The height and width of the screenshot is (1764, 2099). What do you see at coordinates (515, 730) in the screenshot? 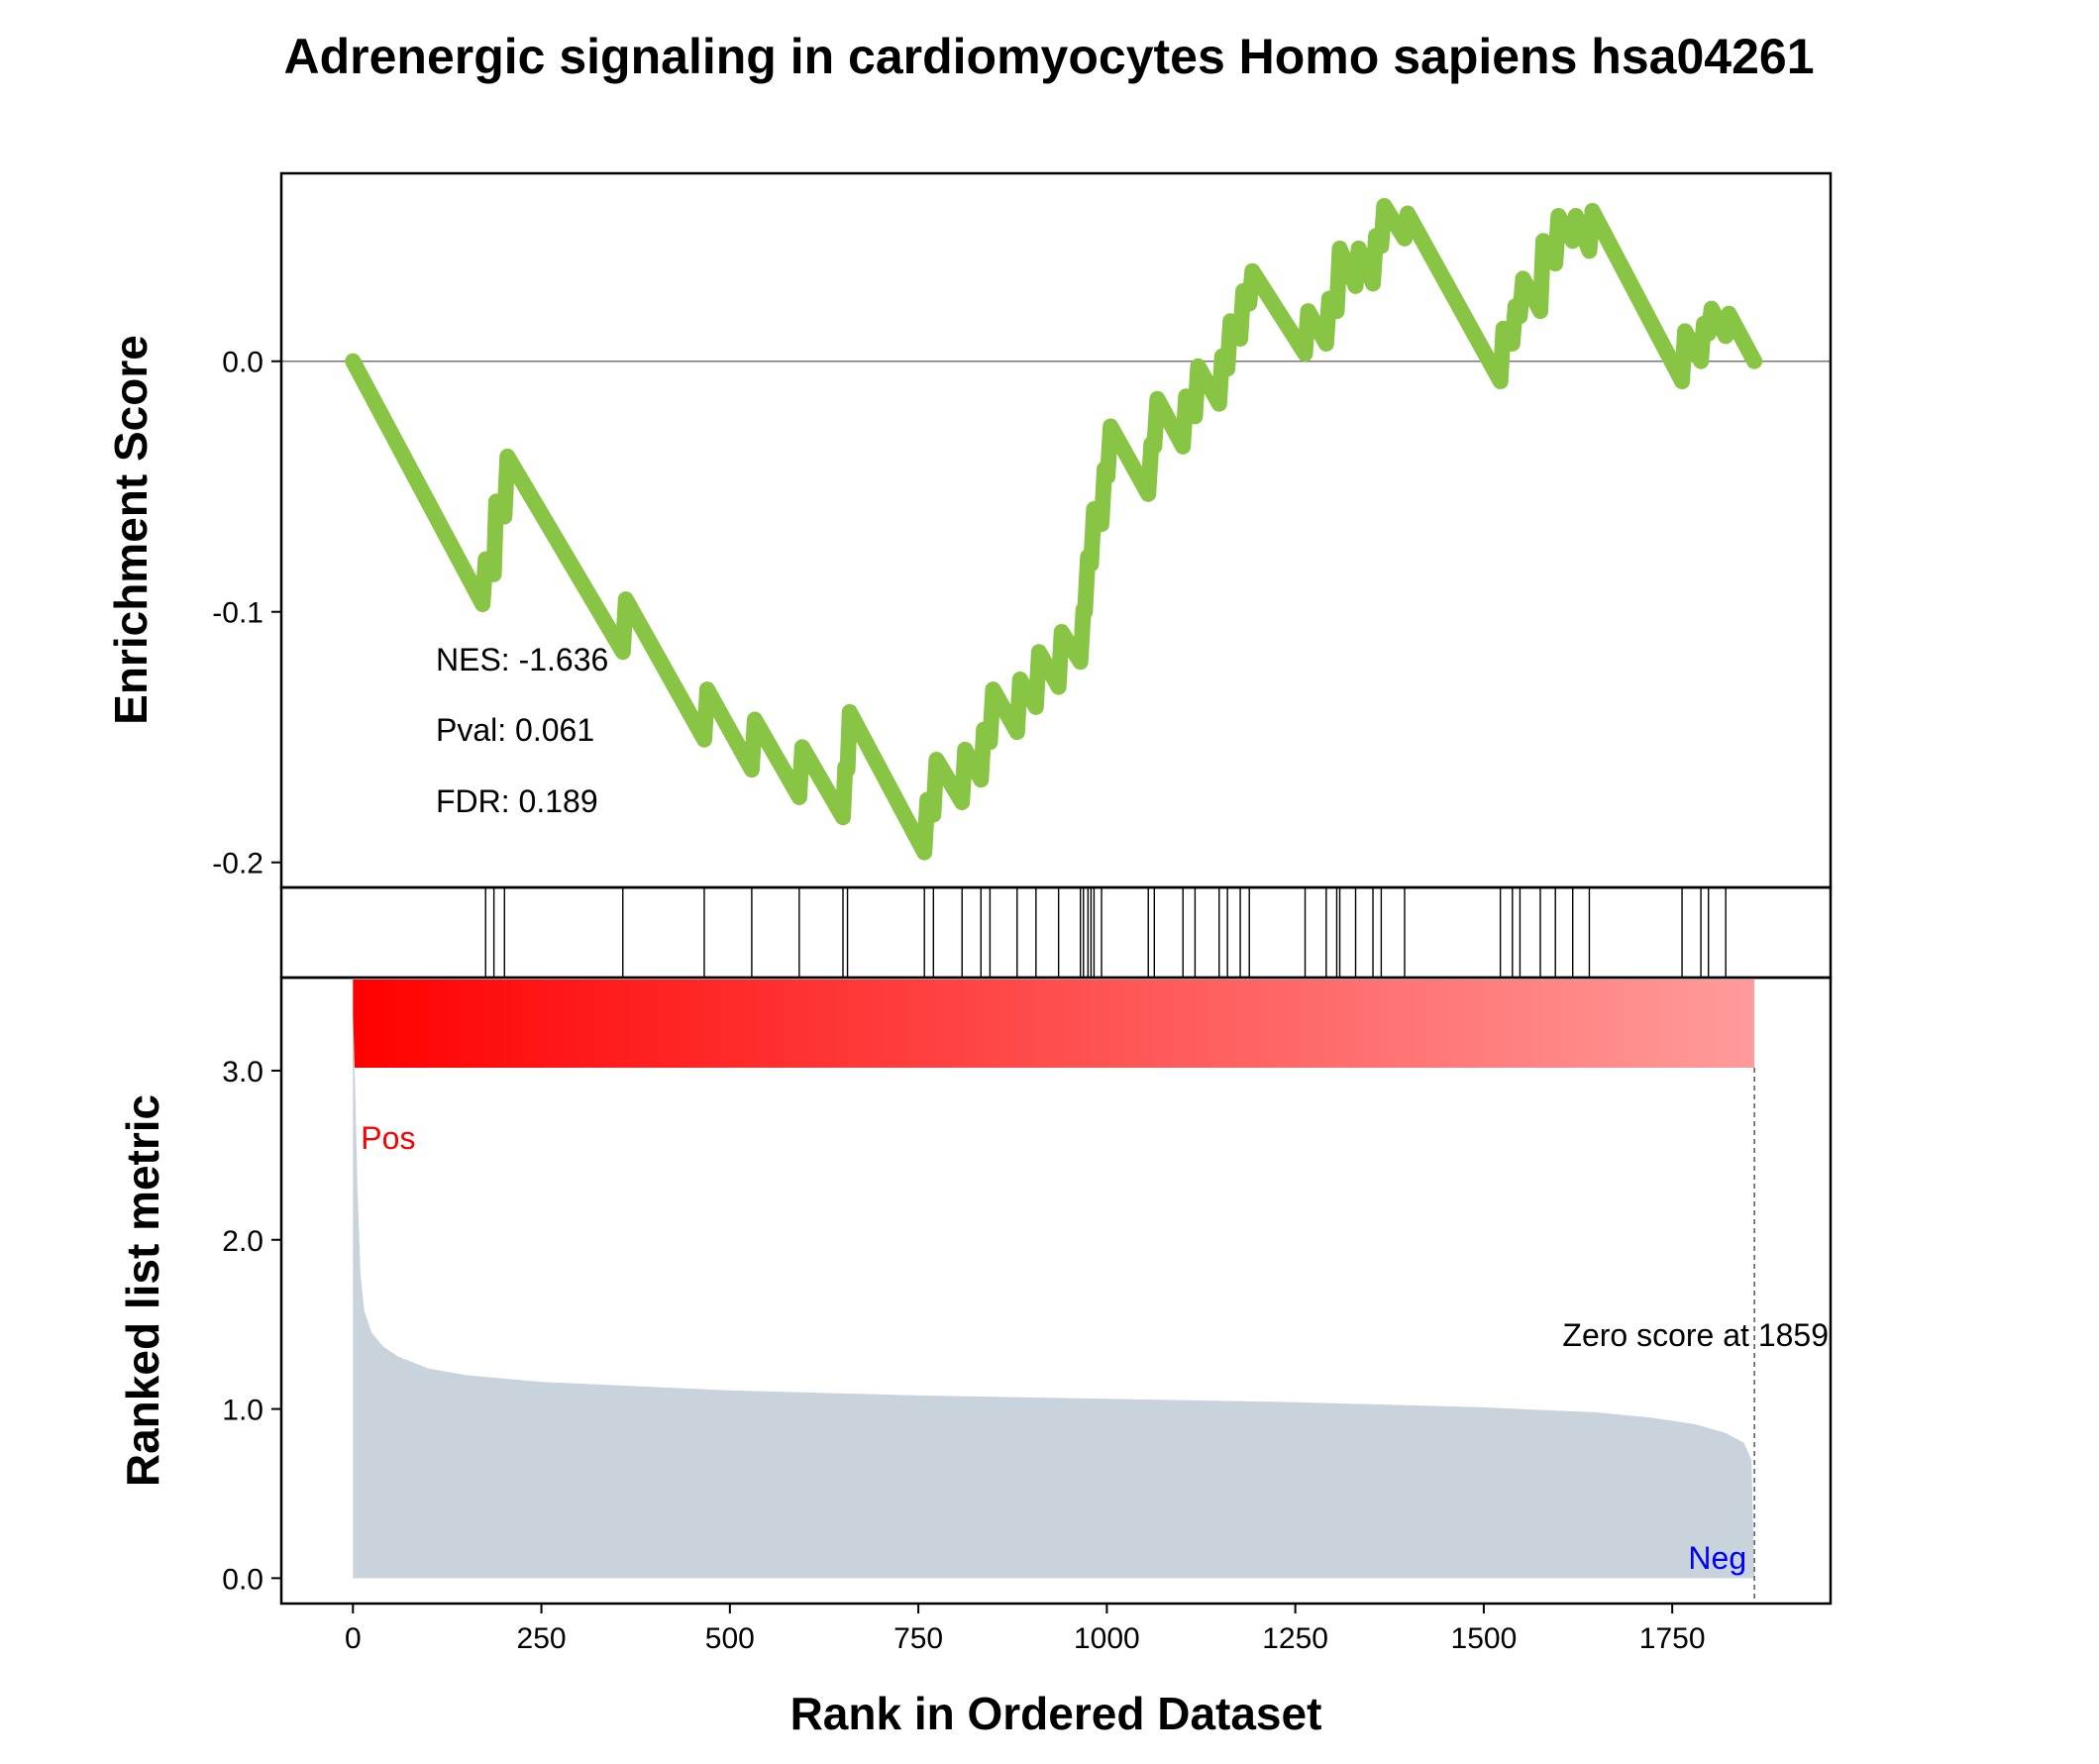
I see `es-annotation: Pval: 0.061` at bounding box center [515, 730].